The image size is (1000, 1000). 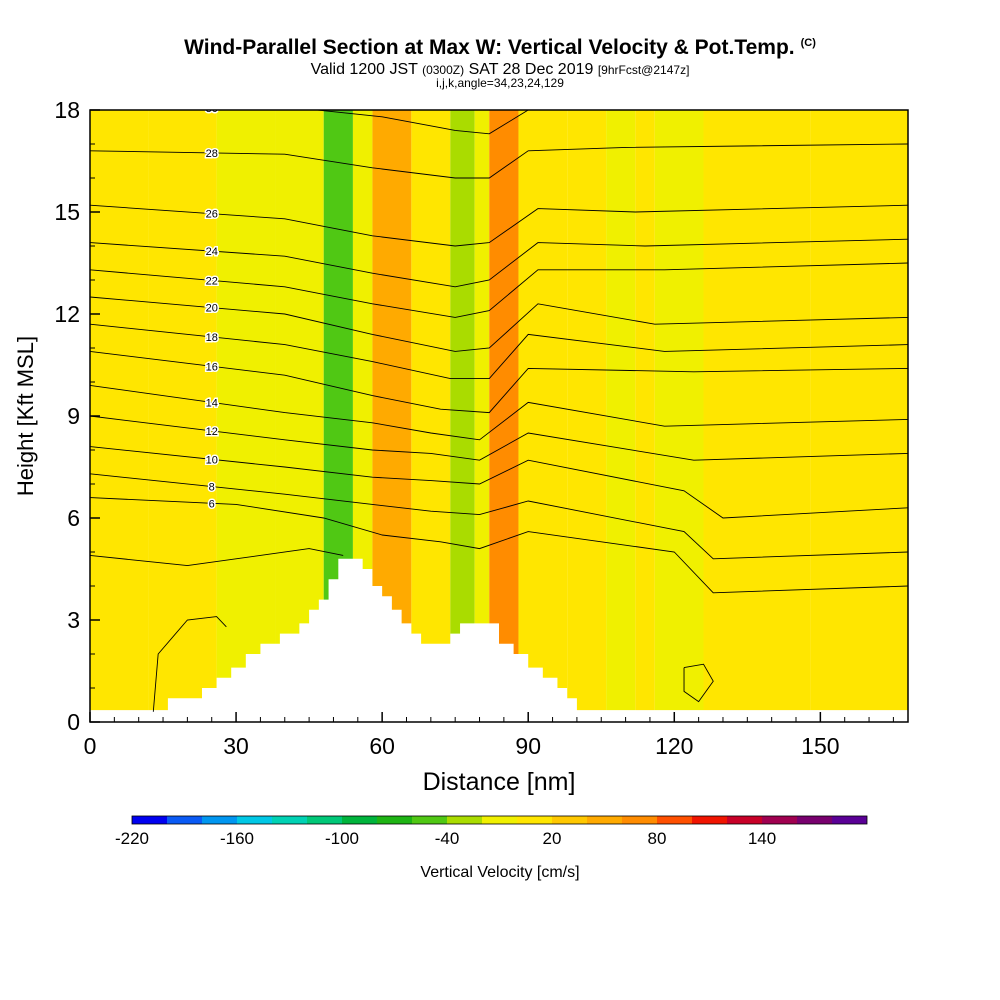 What do you see at coordinates (73, 518) in the screenshot?
I see `y-tick-label-6: 6` at bounding box center [73, 518].